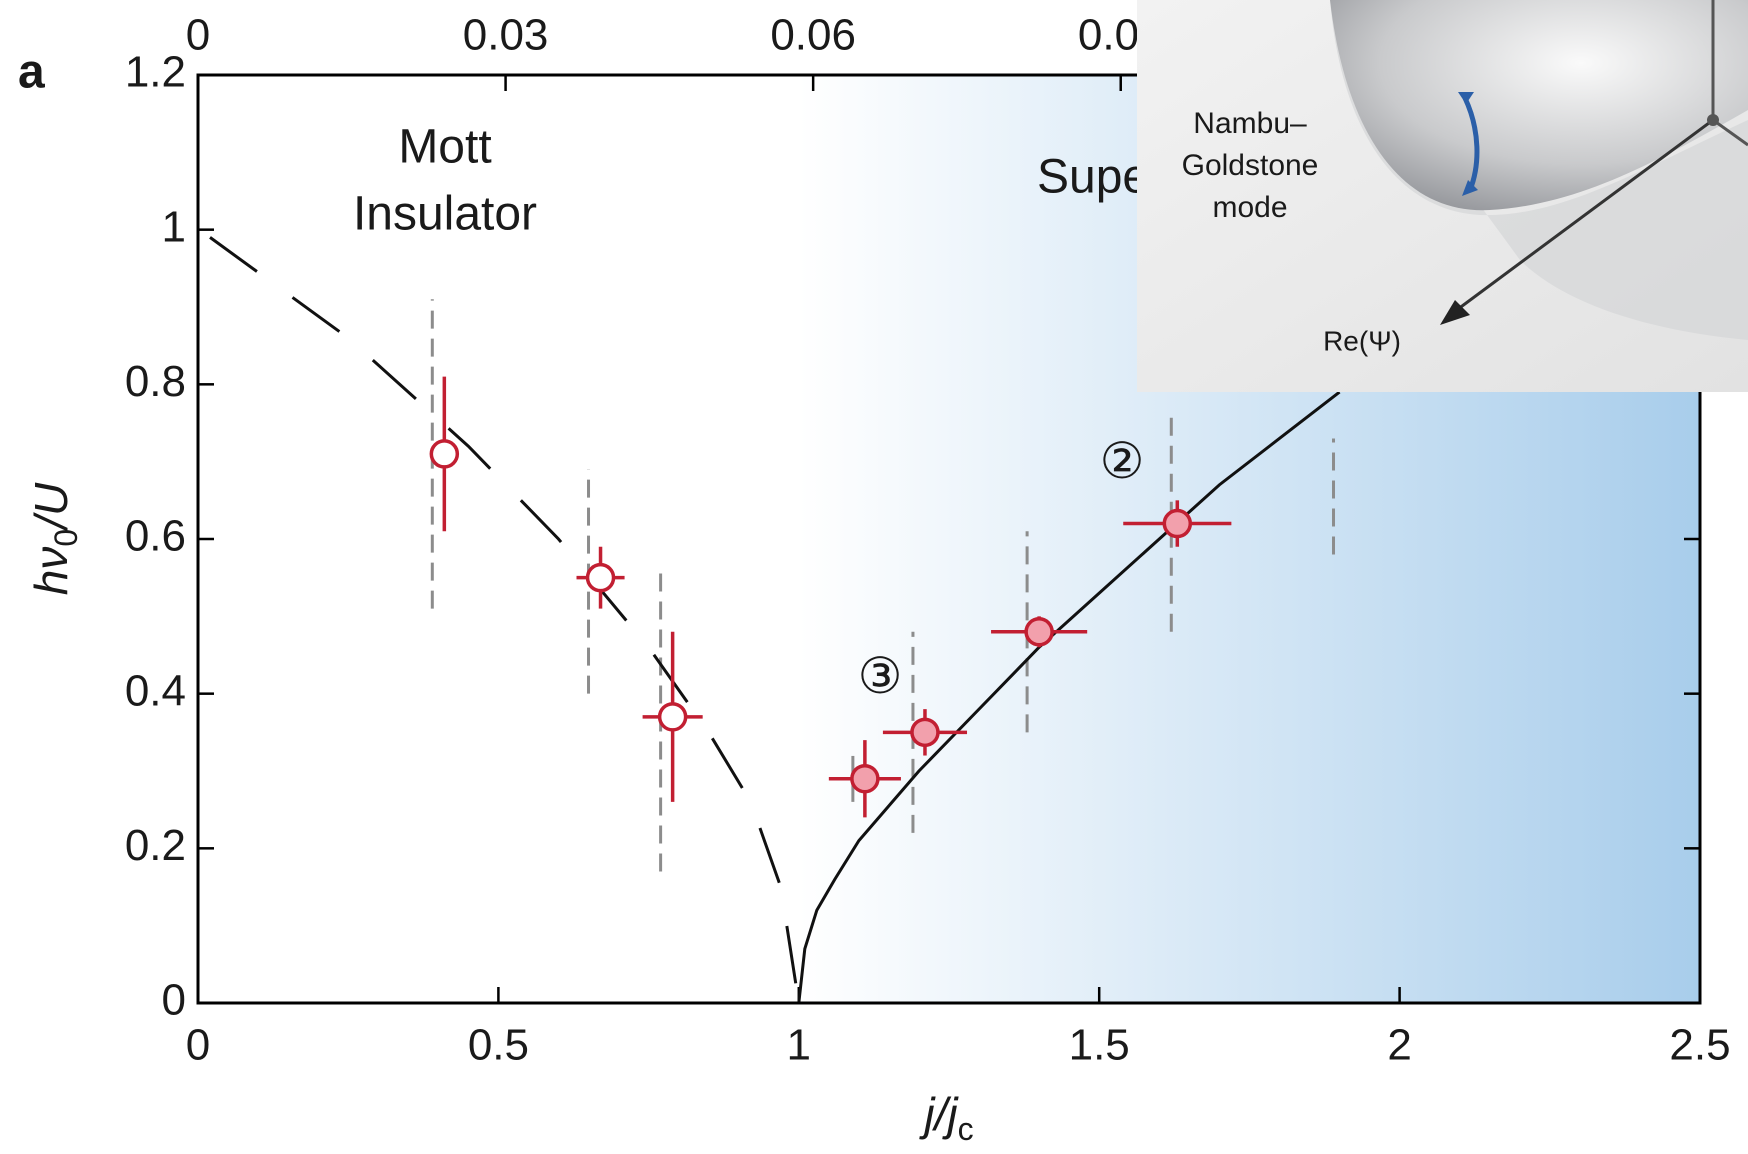 This screenshot has width=1748, height=1154. I want to click on y-tick-label: 1.2, so click(155, 72).